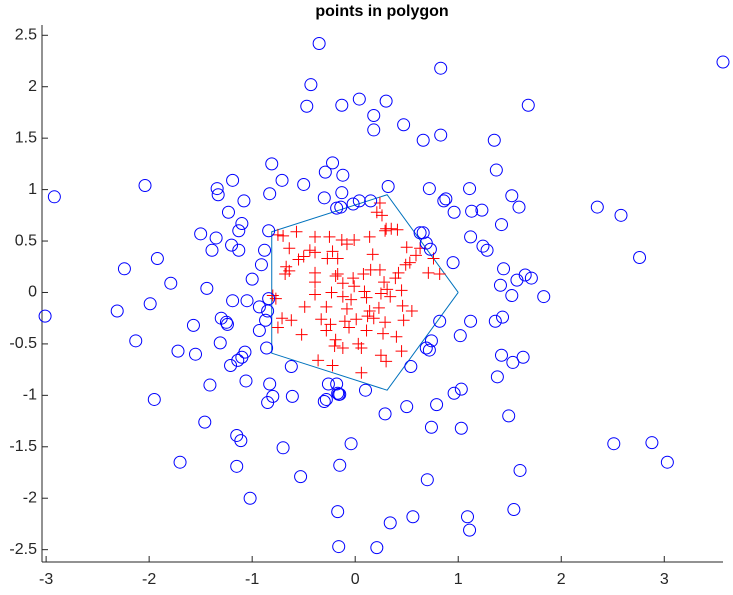 Image resolution: width=733 pixels, height=595 pixels. I want to click on y-tick-label: 0.5, so click(26, 240).